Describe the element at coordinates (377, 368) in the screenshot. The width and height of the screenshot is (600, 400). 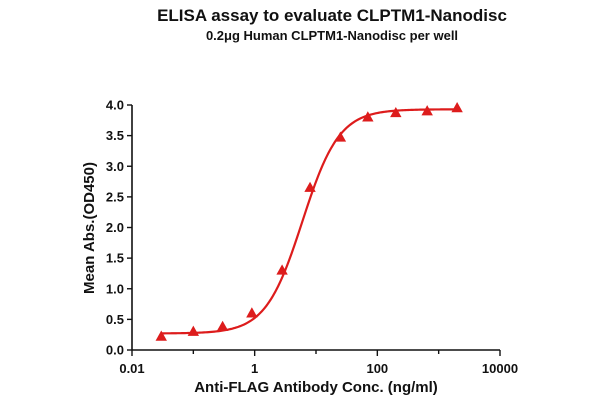
I see `x-tick-label: 100` at that location.